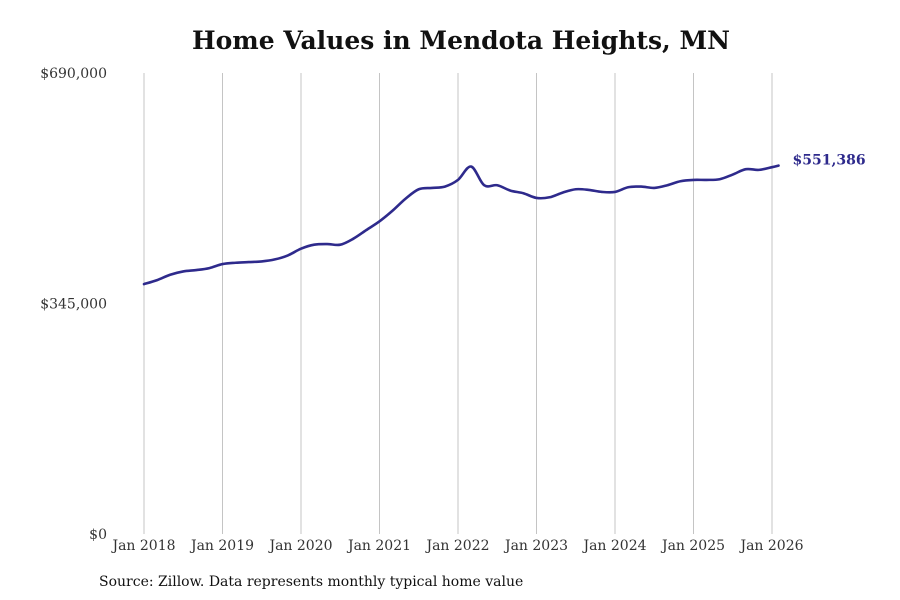  What do you see at coordinates (73, 74) in the screenshot?
I see `y-tick-label: $690,000` at bounding box center [73, 74].